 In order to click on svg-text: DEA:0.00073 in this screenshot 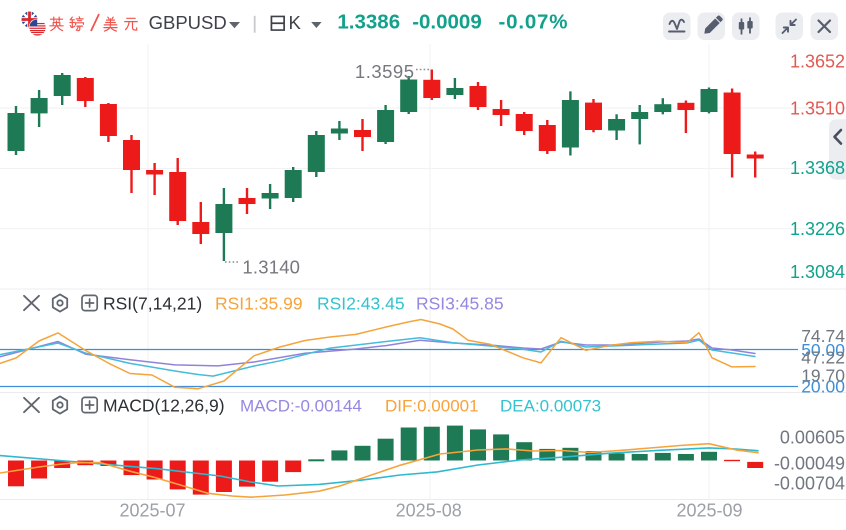, I will do `click(550, 406)`.